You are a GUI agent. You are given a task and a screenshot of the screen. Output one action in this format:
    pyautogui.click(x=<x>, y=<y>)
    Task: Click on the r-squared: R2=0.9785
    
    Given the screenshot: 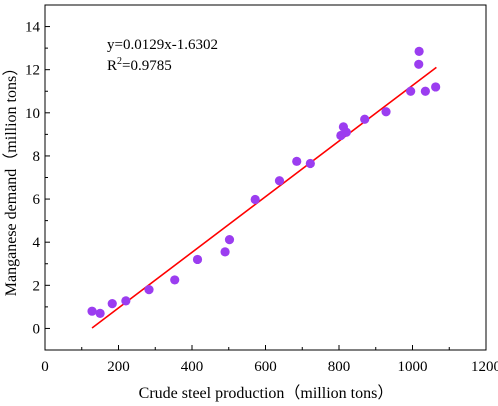 What is the action you would take?
    pyautogui.click(x=139, y=65)
    